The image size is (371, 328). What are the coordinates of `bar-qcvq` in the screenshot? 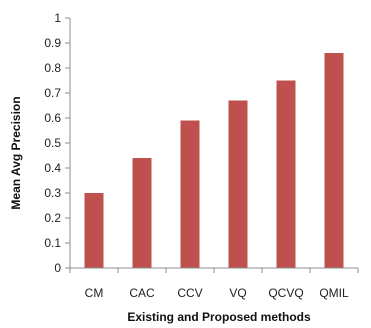 It's located at (286, 174).